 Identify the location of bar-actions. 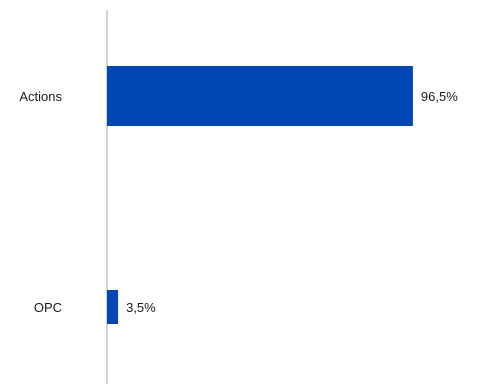
(260, 96).